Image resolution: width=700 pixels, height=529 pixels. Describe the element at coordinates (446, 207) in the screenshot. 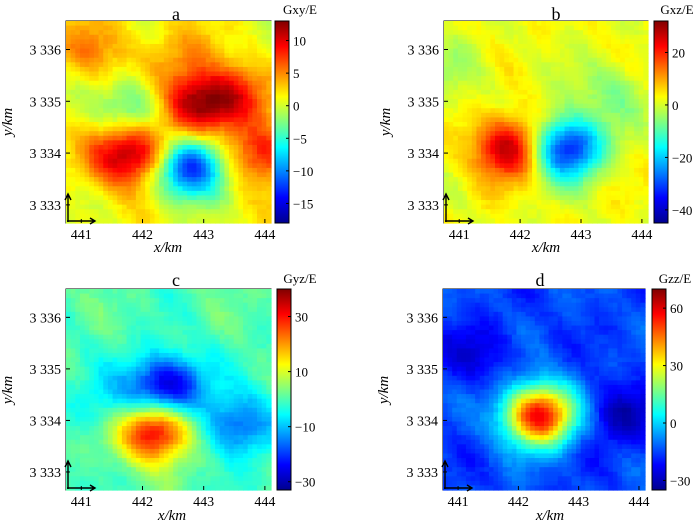

I see `axis-arrow-y` at that location.